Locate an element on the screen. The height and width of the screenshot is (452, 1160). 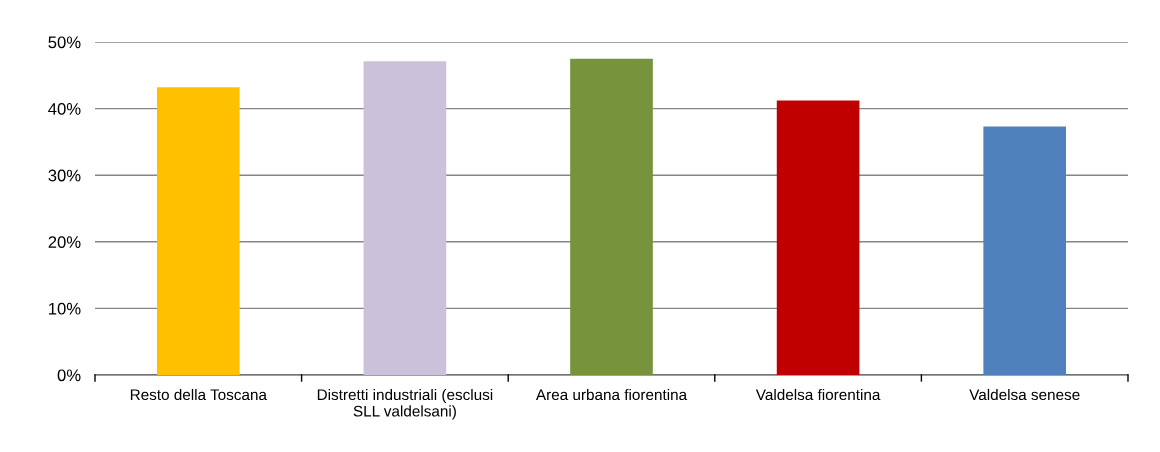
y-tick-label: 50% is located at coordinates (64, 42).